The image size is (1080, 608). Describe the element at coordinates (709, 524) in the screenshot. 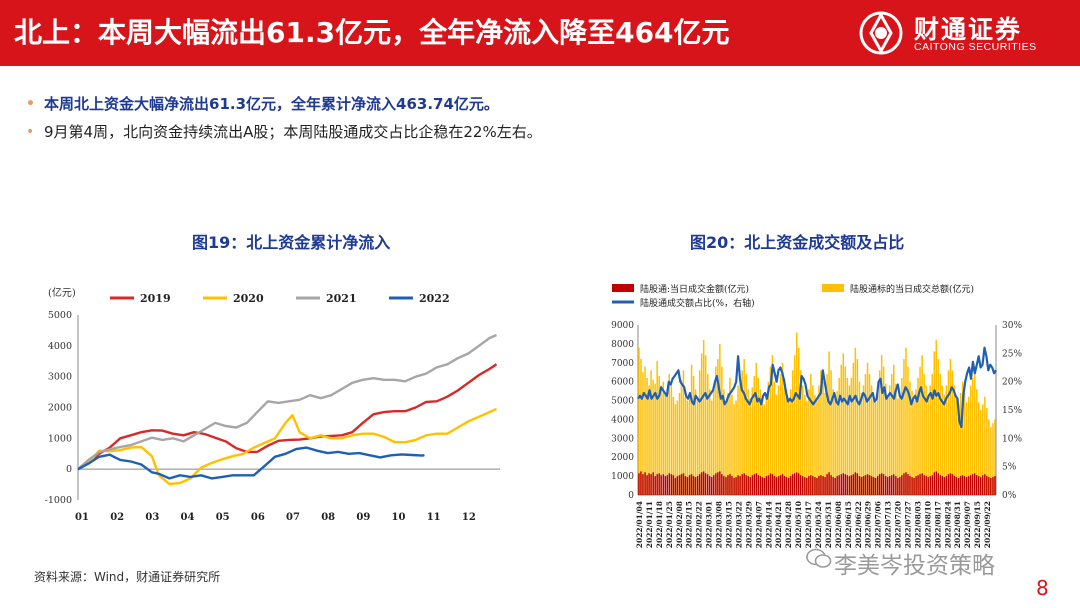

I see `x-tick-label: 2022/03/01` at that location.